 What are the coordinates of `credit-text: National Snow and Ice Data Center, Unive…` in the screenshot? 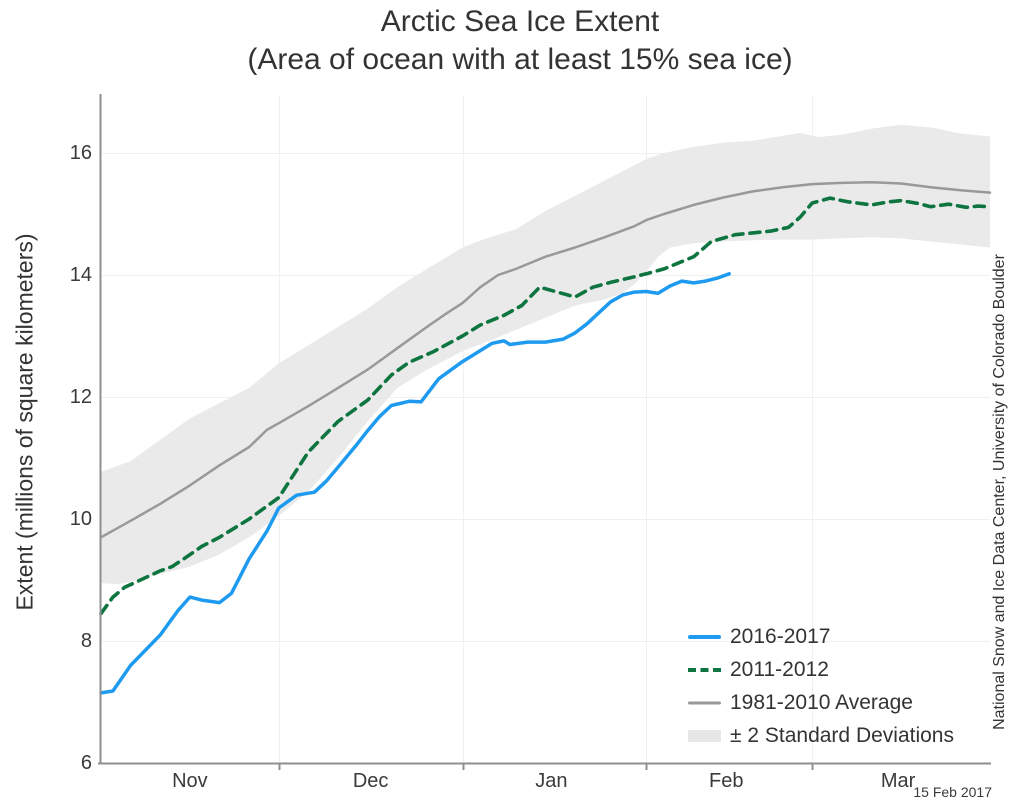 It's located at (999, 492).